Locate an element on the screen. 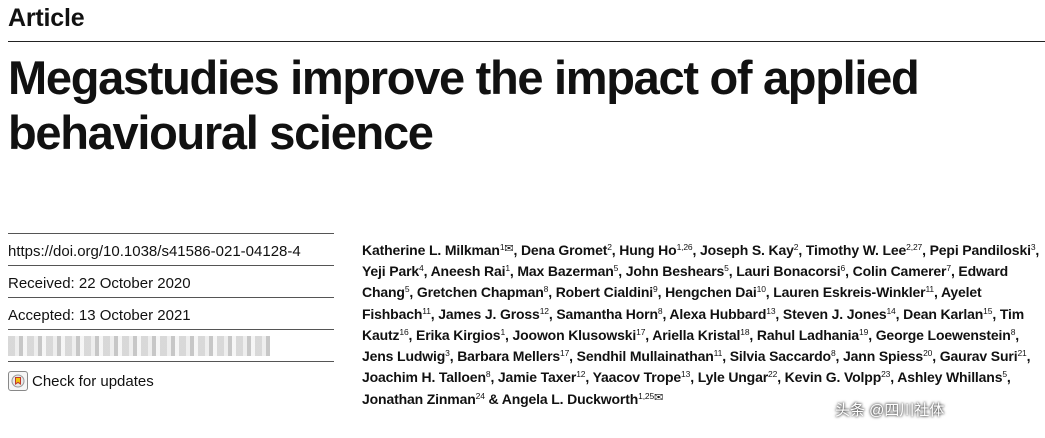 Image resolution: width=1045 pixels, height=438 pixels. author-affiliation: 22 is located at coordinates (773, 374).